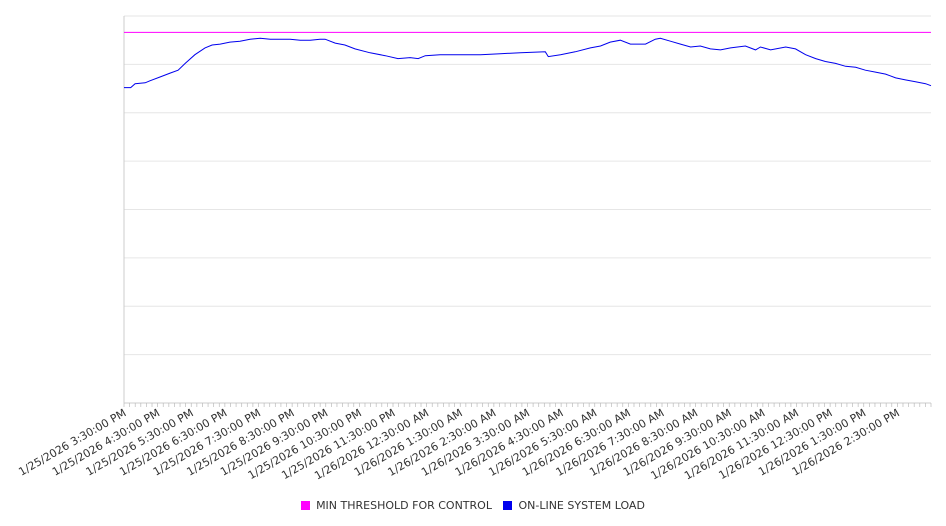 This screenshot has height=526, width=946. I want to click on system-load-line, so click(528, 63).